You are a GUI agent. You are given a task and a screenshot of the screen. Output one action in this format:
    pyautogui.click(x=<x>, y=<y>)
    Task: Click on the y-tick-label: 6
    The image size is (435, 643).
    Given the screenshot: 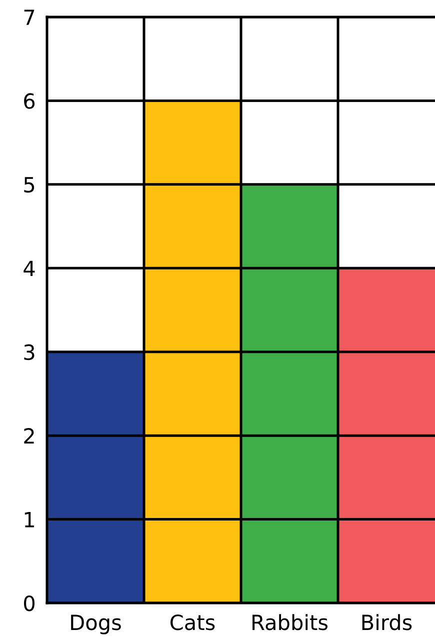 What is the action you would take?
    pyautogui.click(x=29, y=101)
    